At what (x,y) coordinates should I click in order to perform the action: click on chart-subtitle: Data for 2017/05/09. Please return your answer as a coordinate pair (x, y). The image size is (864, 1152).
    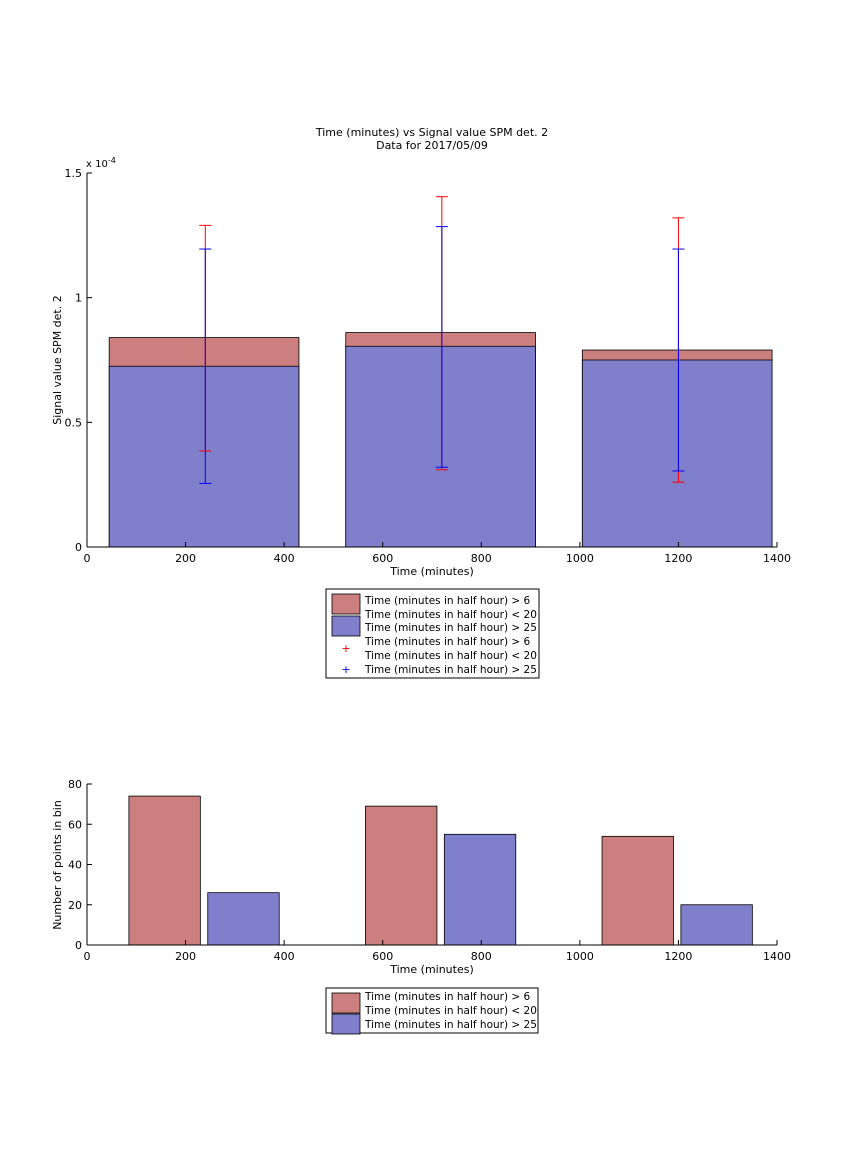
    Looking at the image, I should click on (432, 145).